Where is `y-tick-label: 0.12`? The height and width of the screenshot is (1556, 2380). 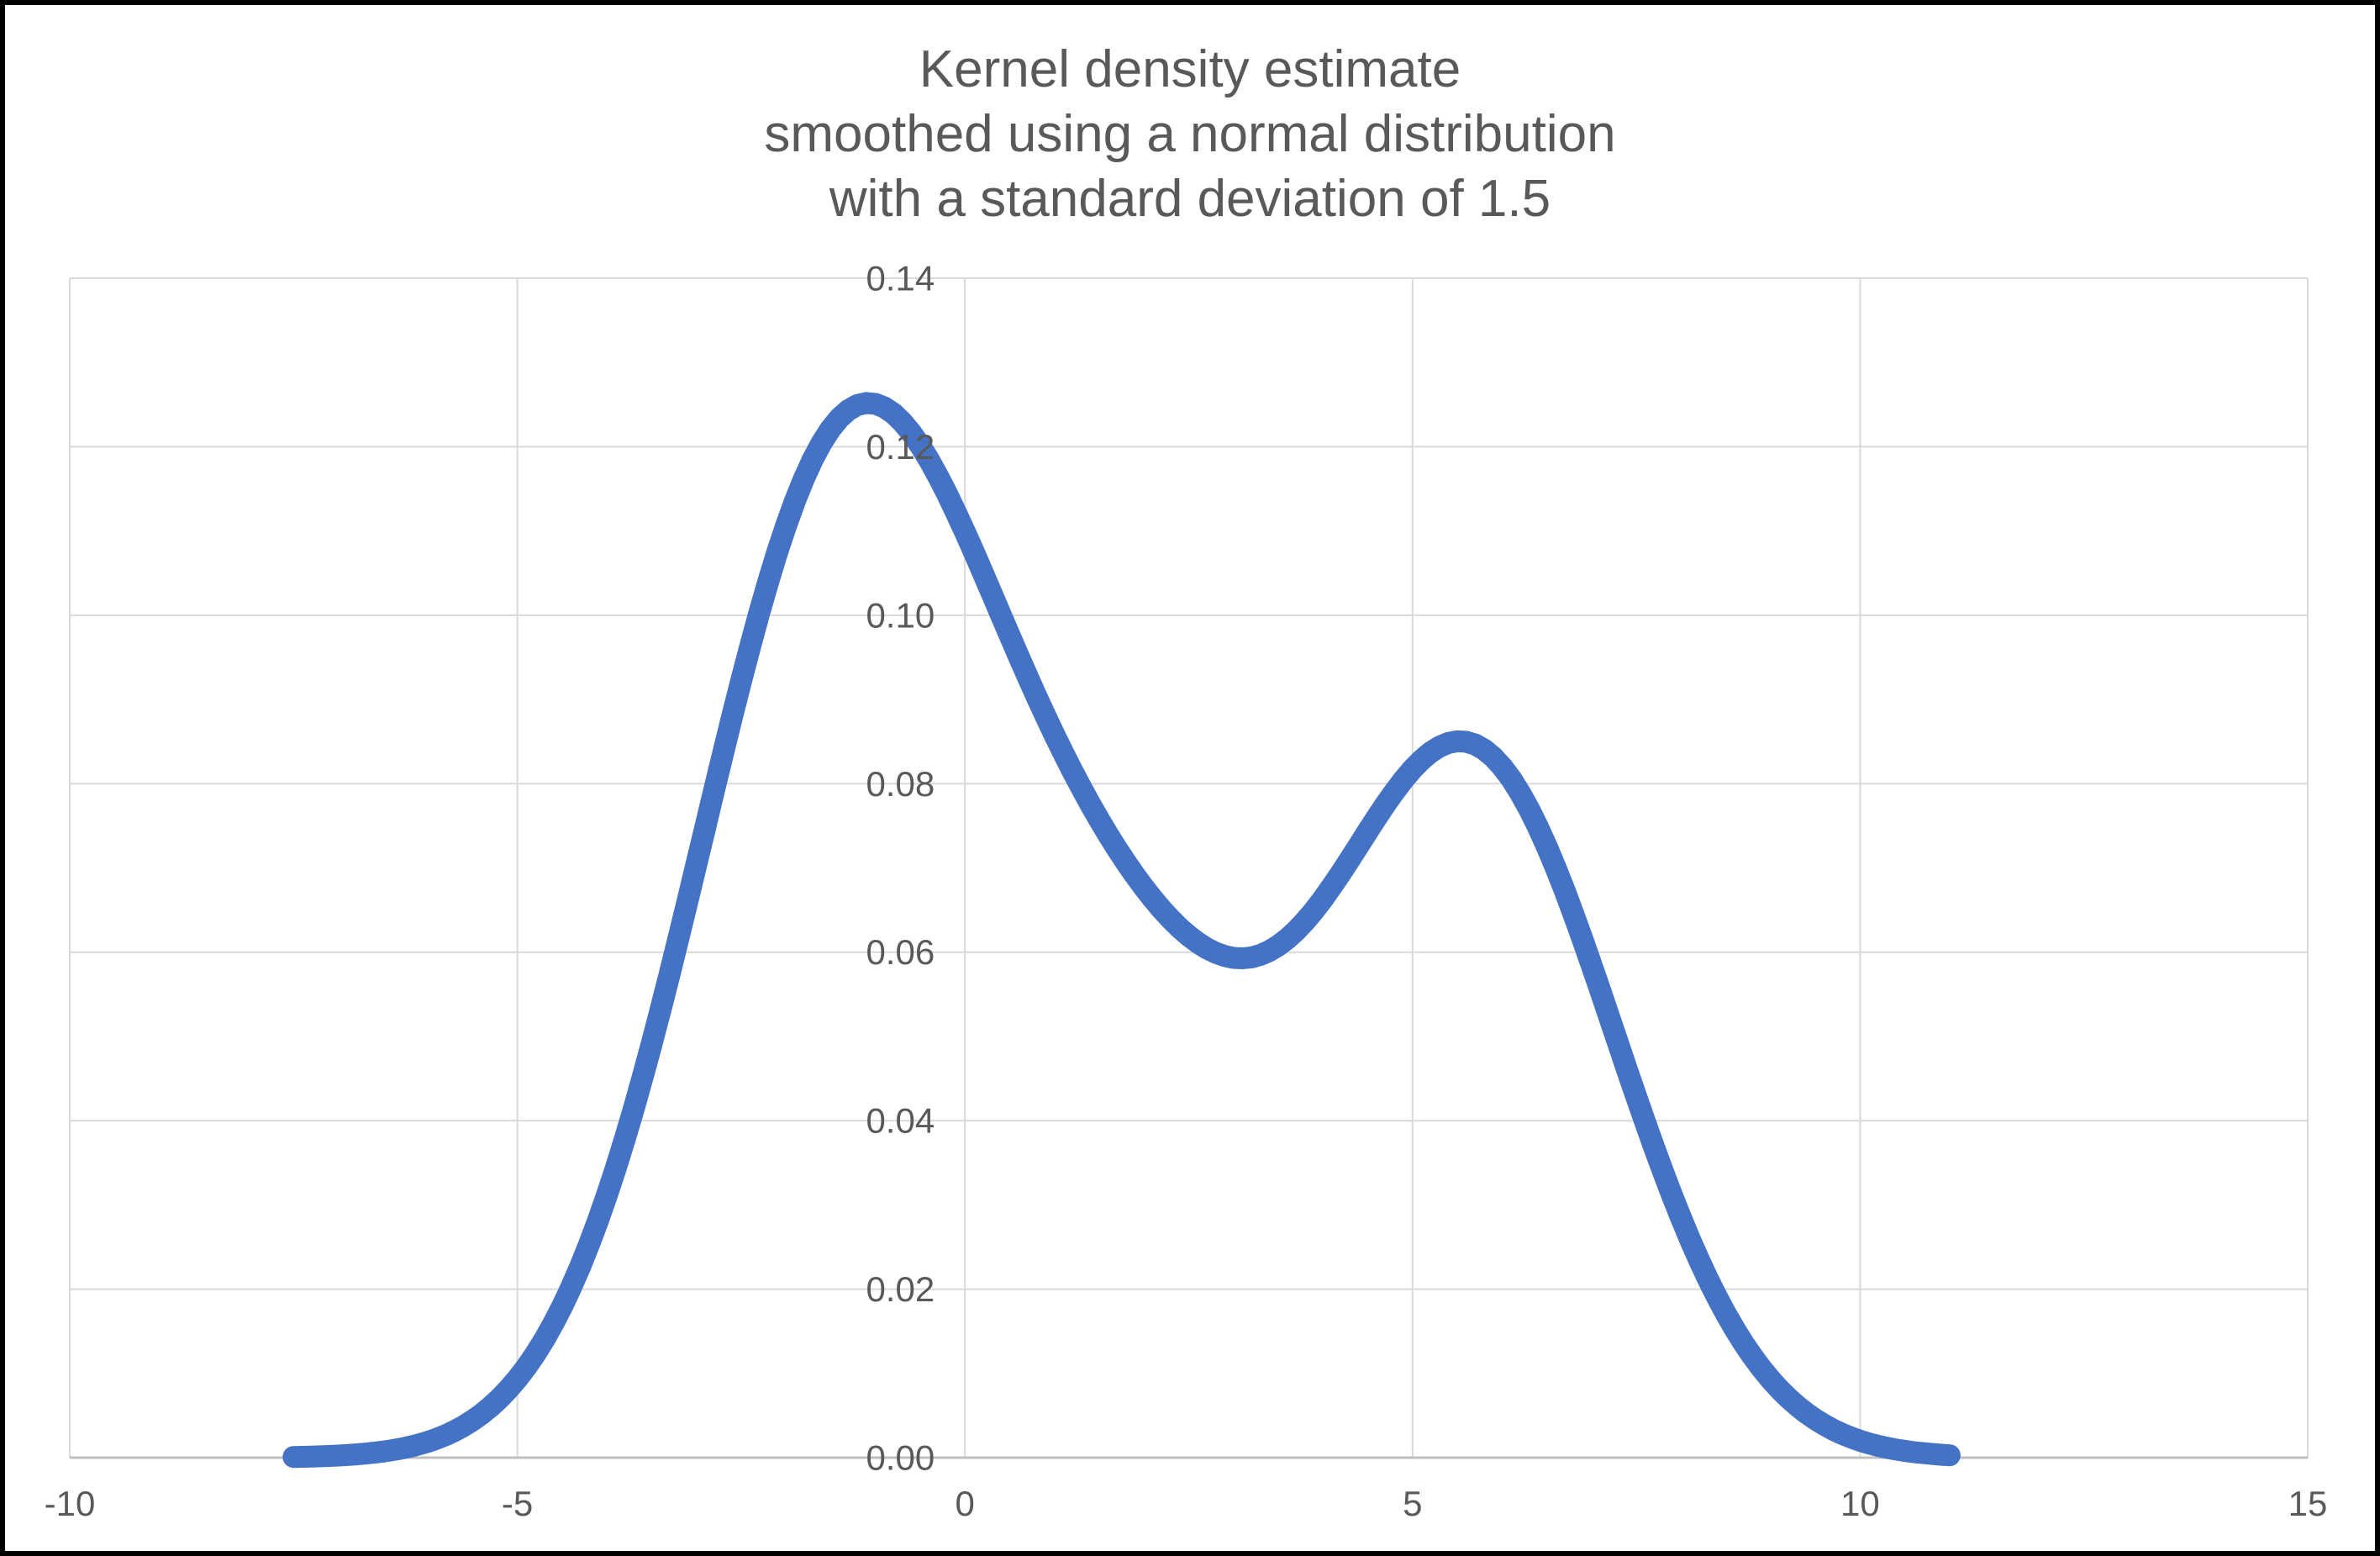 y-tick-label: 0.12 is located at coordinates (901, 447).